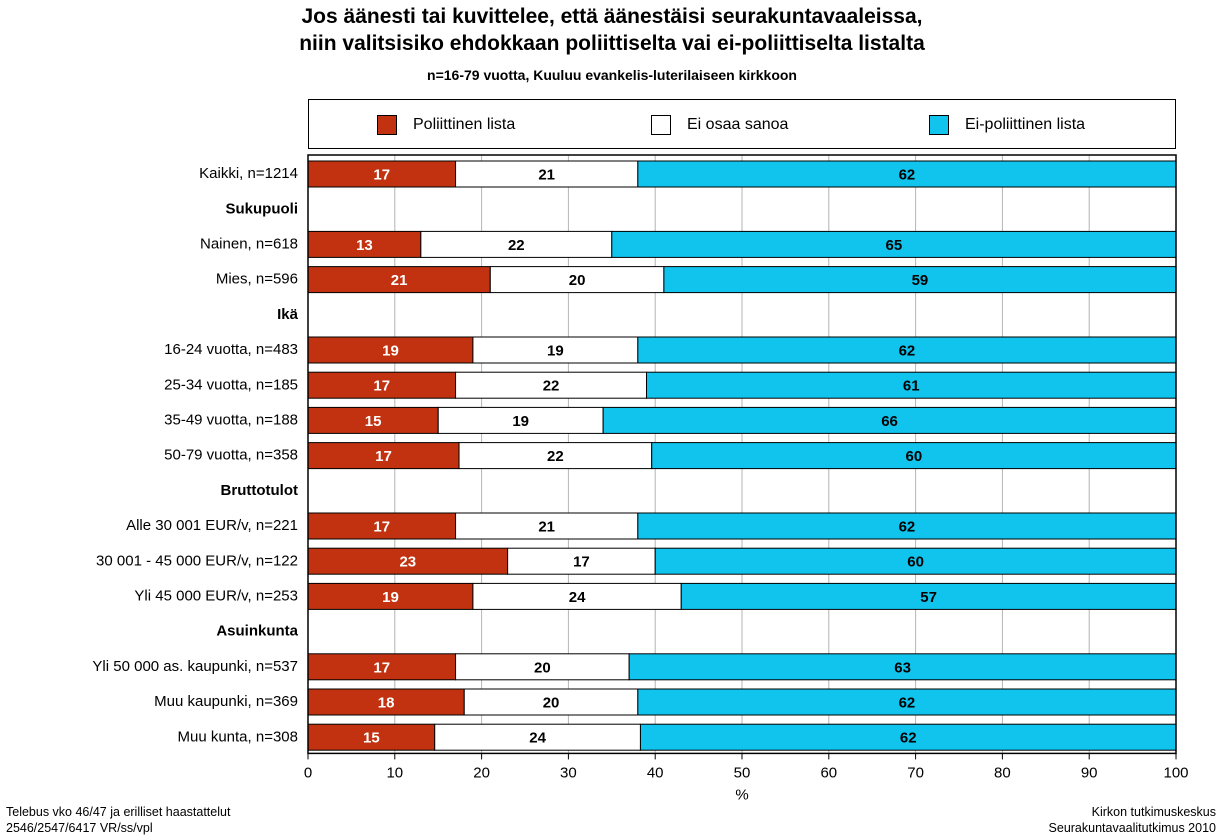 The height and width of the screenshot is (838, 1224). Describe the element at coordinates (1153, 812) in the screenshot. I see `footer-credit-line-1: Kirkon tutkimuskeskus` at that location.